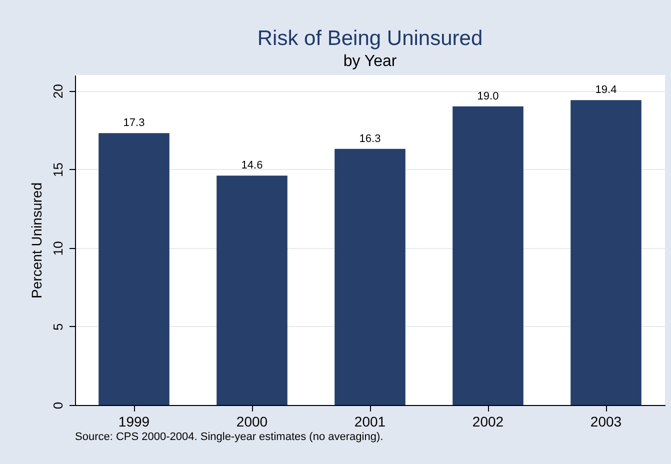 This screenshot has width=671, height=464. What do you see at coordinates (370, 422) in the screenshot?
I see `x-tick-label: 2001` at bounding box center [370, 422].